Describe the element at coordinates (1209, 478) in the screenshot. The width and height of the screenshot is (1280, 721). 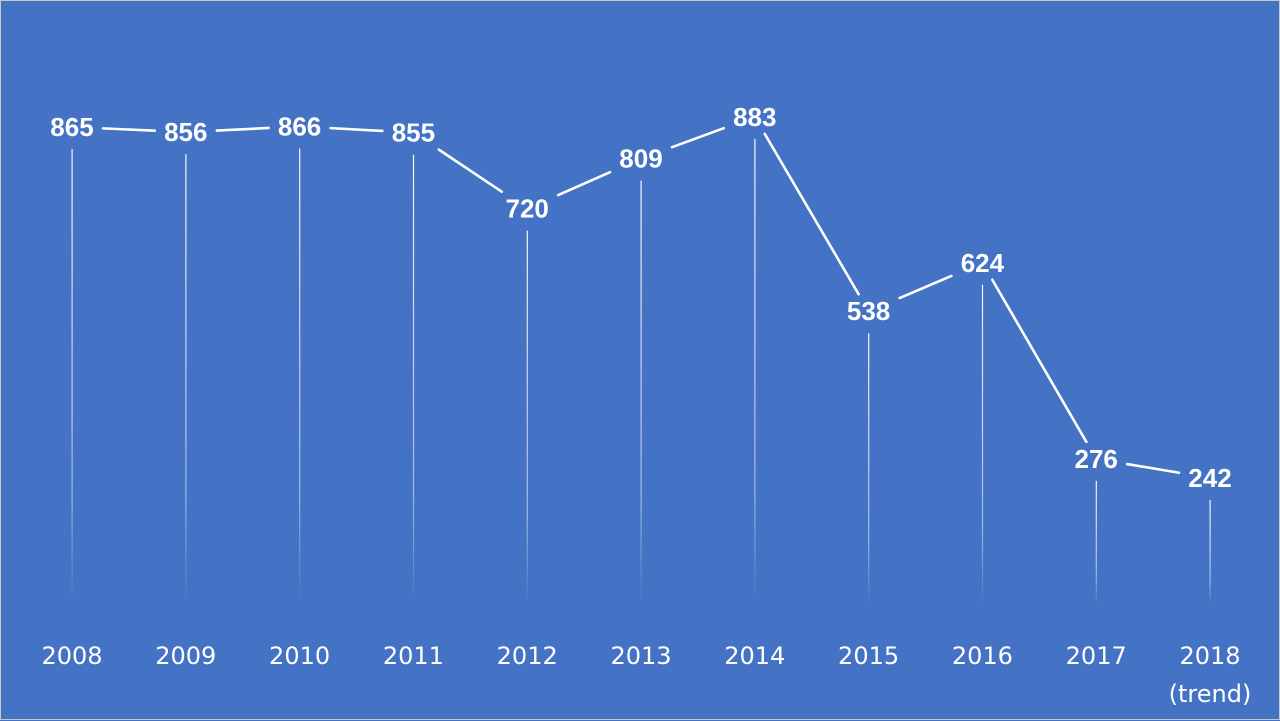
I see `data-label: 242` at that location.